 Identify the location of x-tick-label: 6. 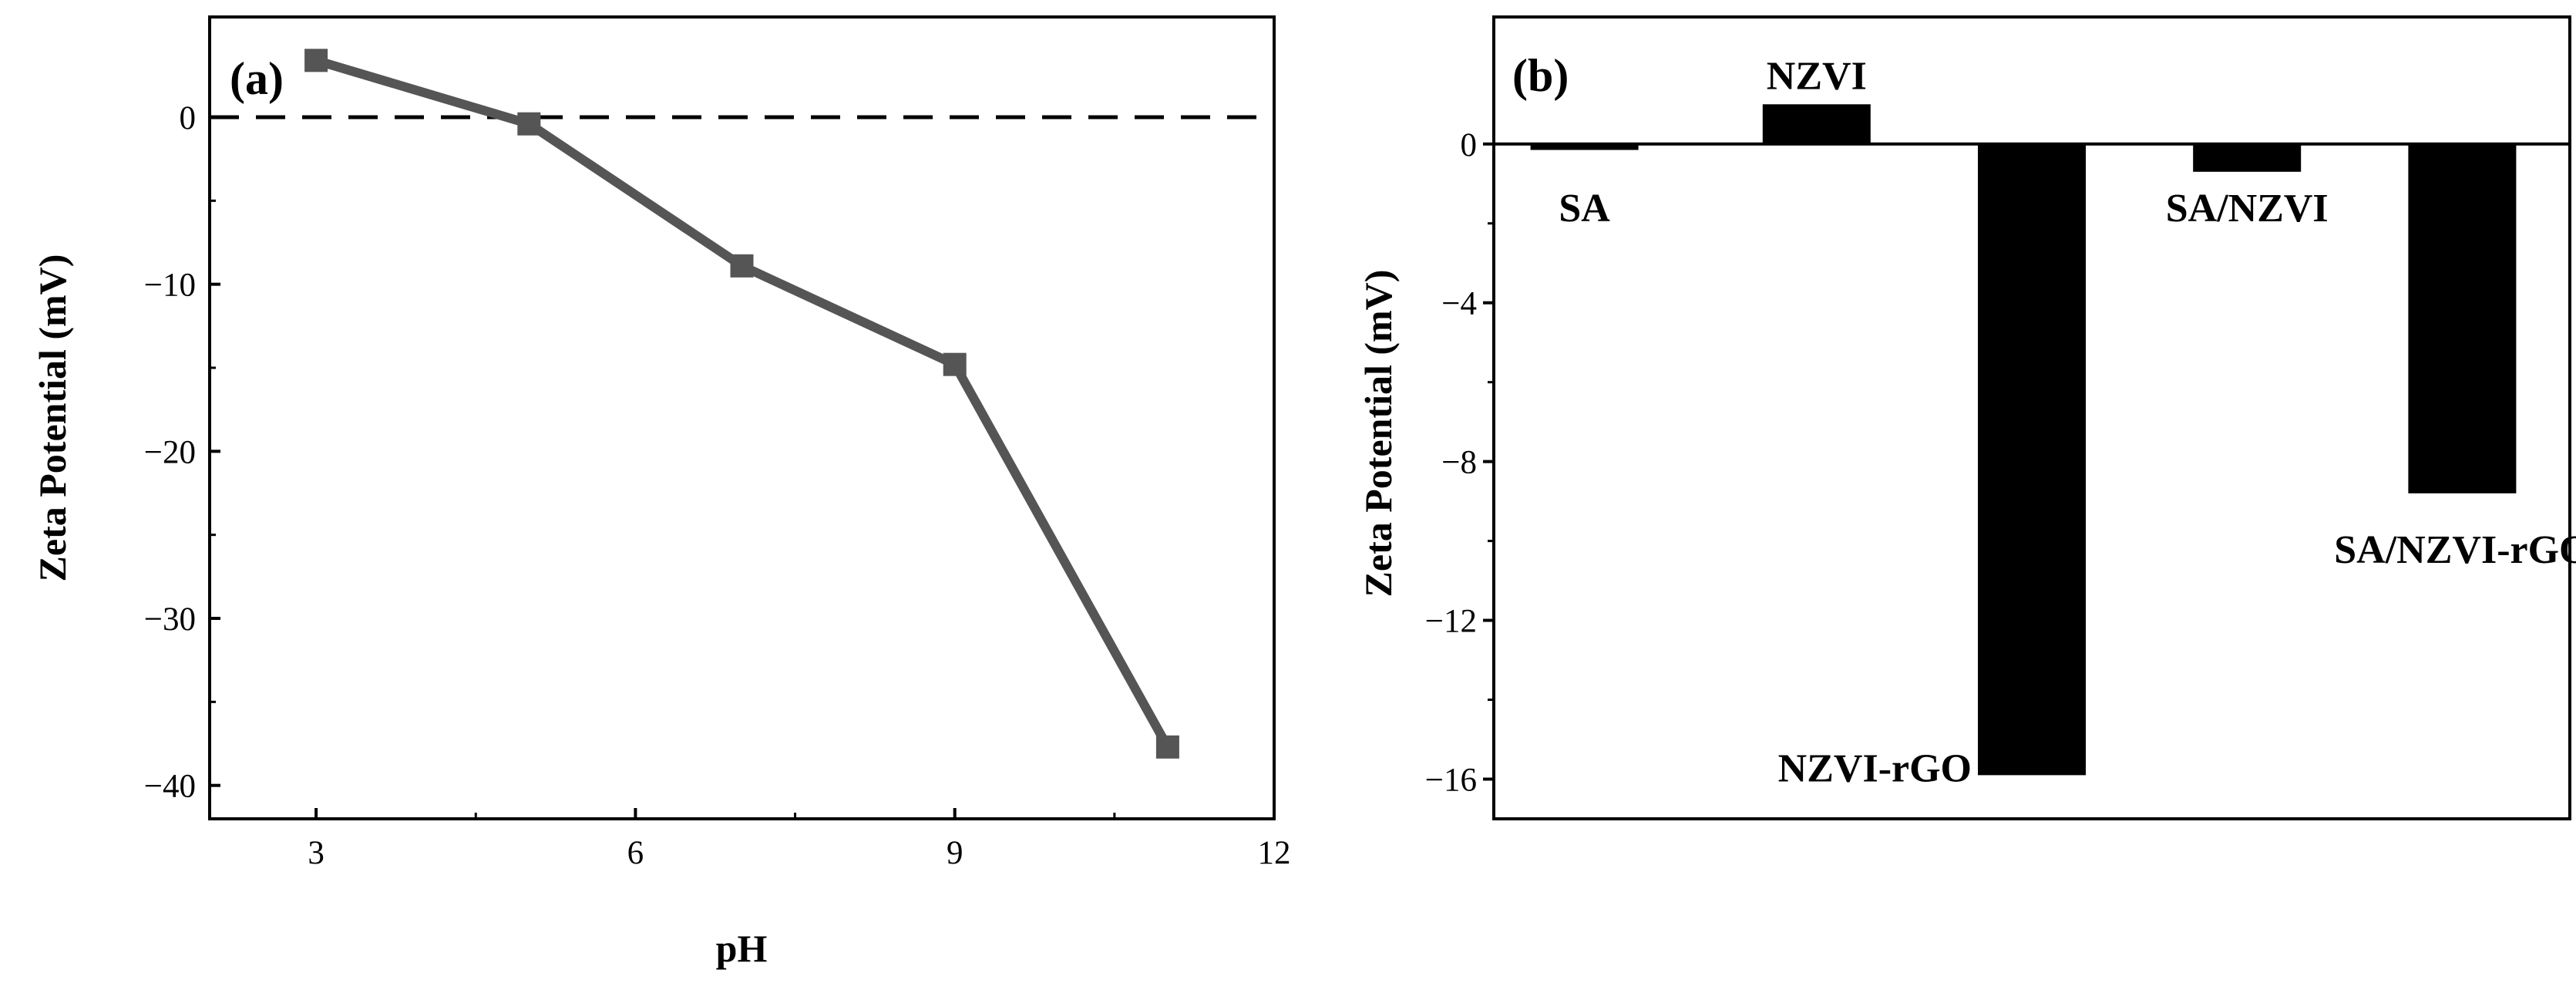
(635, 853).